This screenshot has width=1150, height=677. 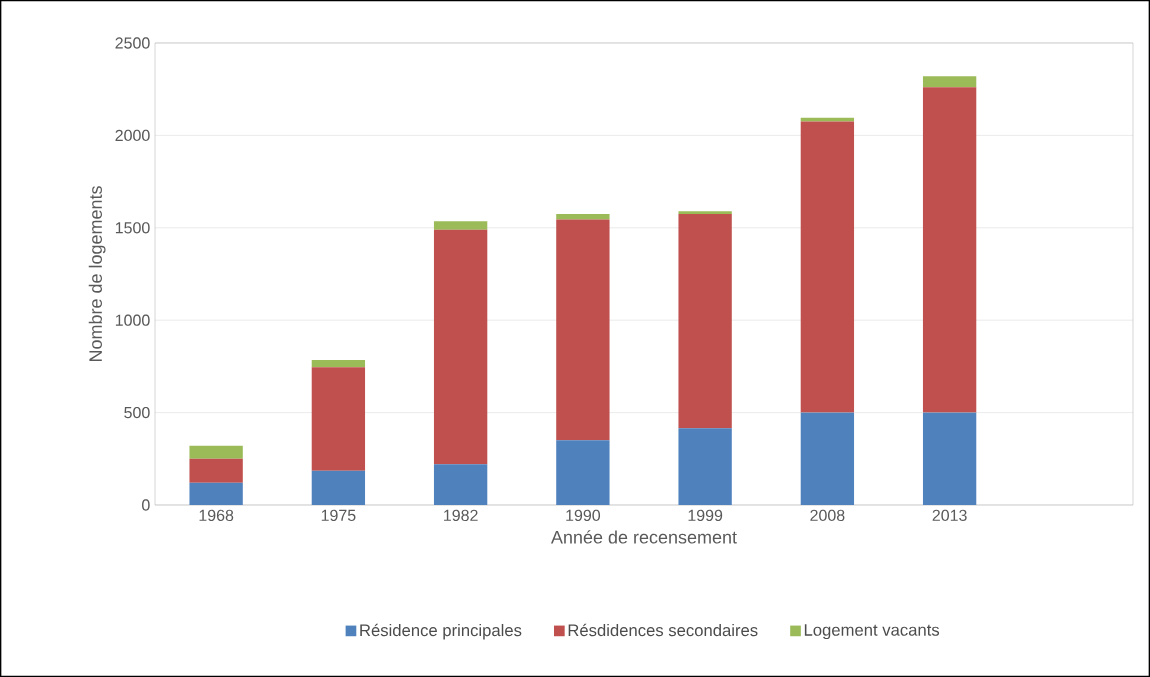 What do you see at coordinates (132, 43) in the screenshot?
I see `y-tick-label: 2500` at bounding box center [132, 43].